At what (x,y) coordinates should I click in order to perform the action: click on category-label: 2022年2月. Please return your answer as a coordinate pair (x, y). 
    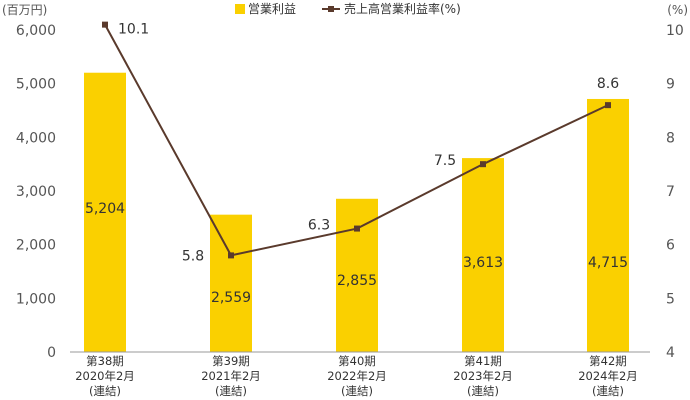
    Looking at the image, I should click on (357, 376).